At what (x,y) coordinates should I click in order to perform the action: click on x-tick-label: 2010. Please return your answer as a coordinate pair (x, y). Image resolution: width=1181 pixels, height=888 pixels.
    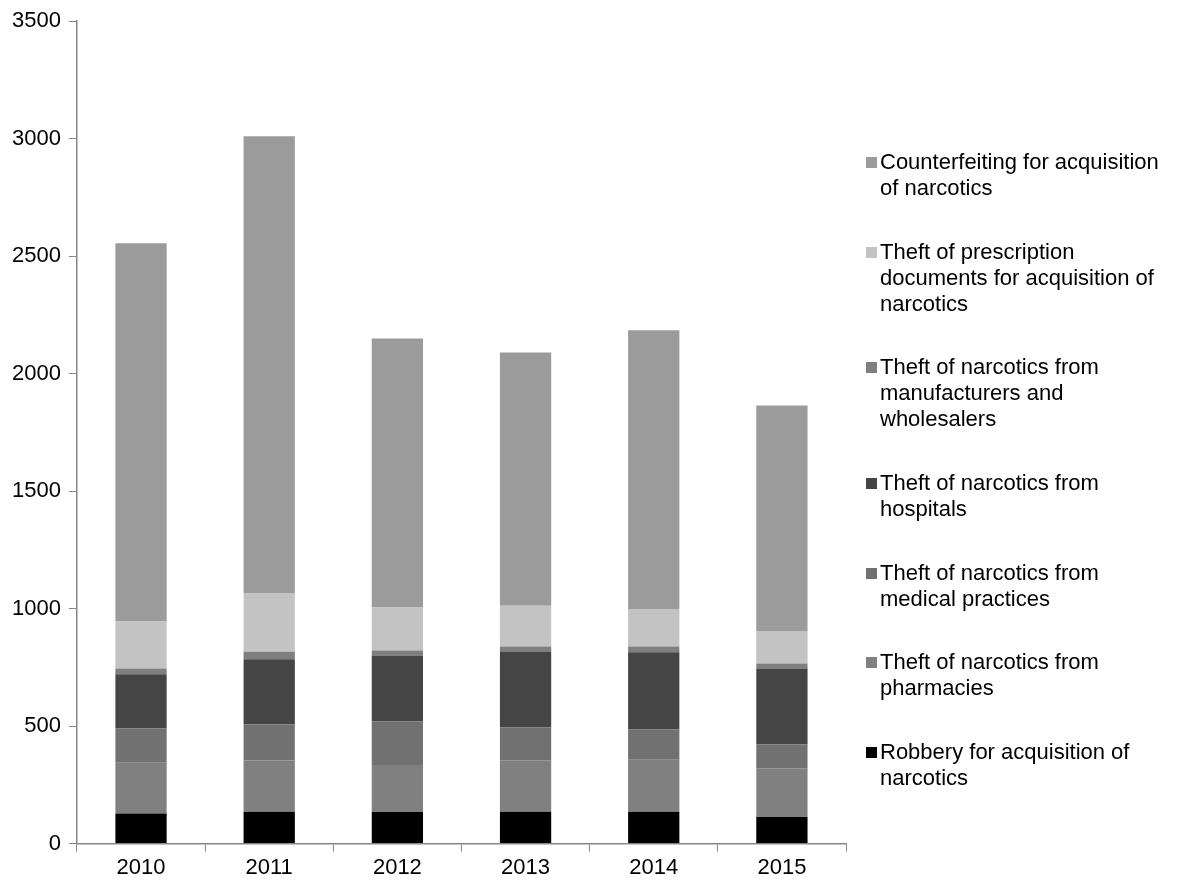
    Looking at the image, I should click on (141, 866).